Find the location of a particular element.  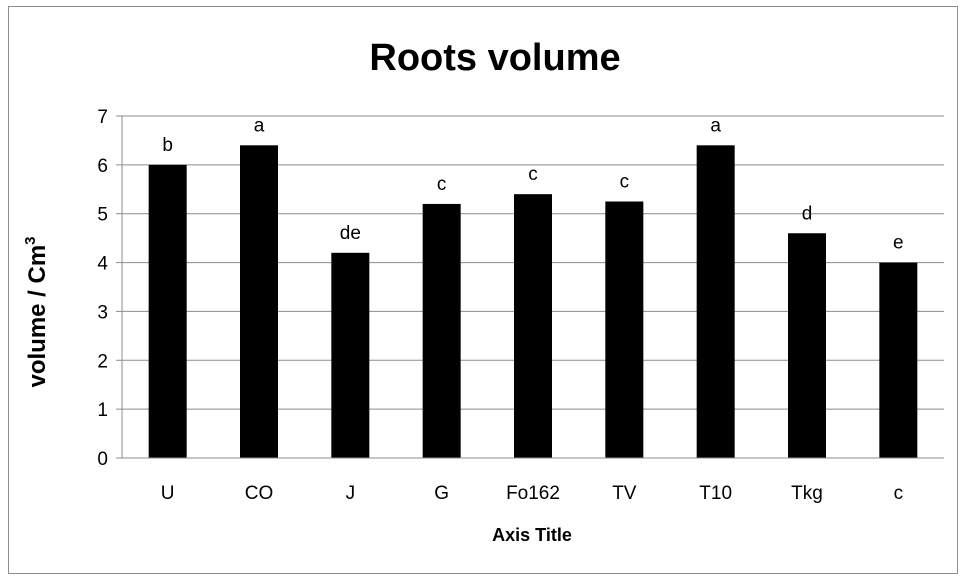

bar-tkg is located at coordinates (807, 345).